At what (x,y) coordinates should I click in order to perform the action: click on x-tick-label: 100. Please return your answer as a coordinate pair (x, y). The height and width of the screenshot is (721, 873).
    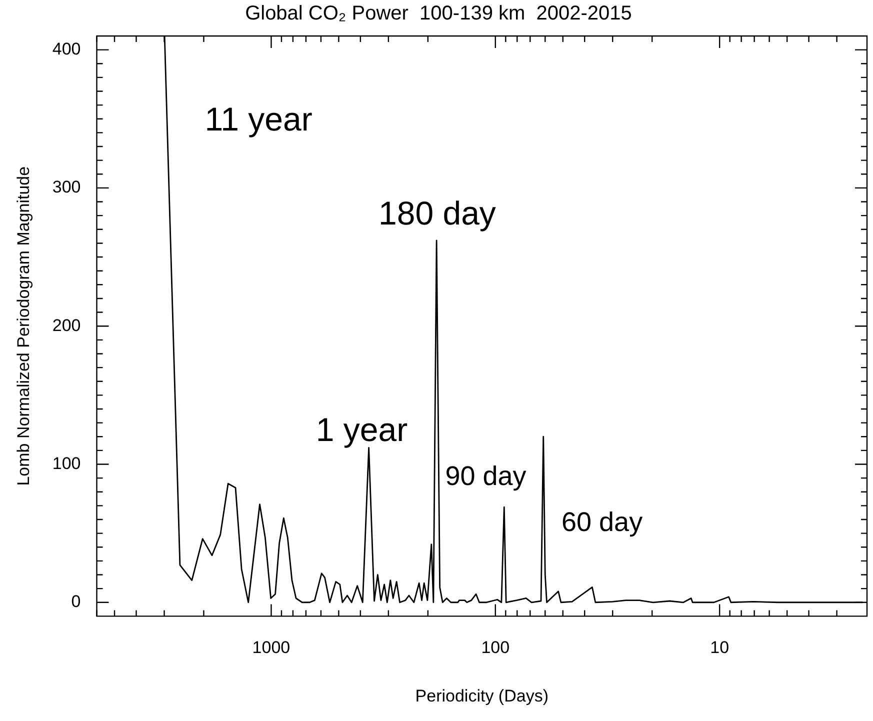
    Looking at the image, I should click on (495, 648).